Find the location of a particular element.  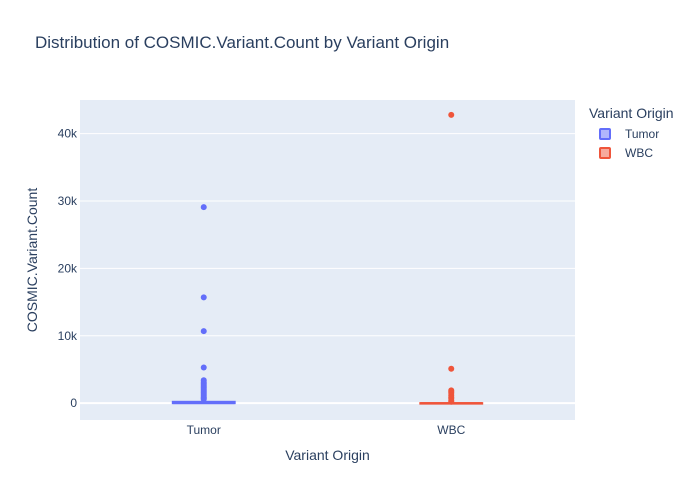

box-trace-wbc is located at coordinates (451, 258).